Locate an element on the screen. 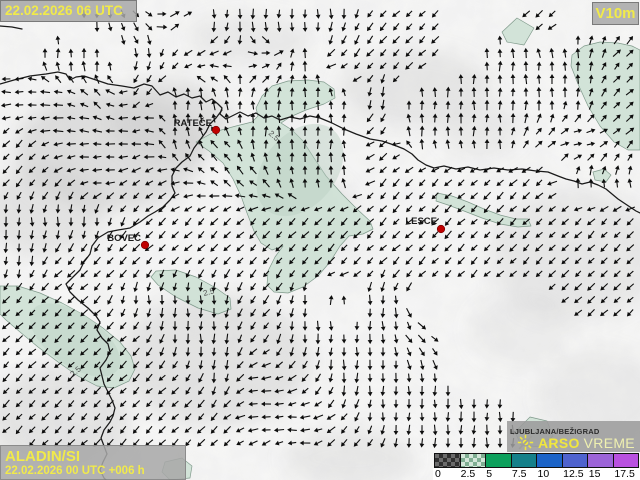 The width and height of the screenshot is (640, 480). station-label: LJUBLJANA/BEŽIGRAD is located at coordinates (555, 431).